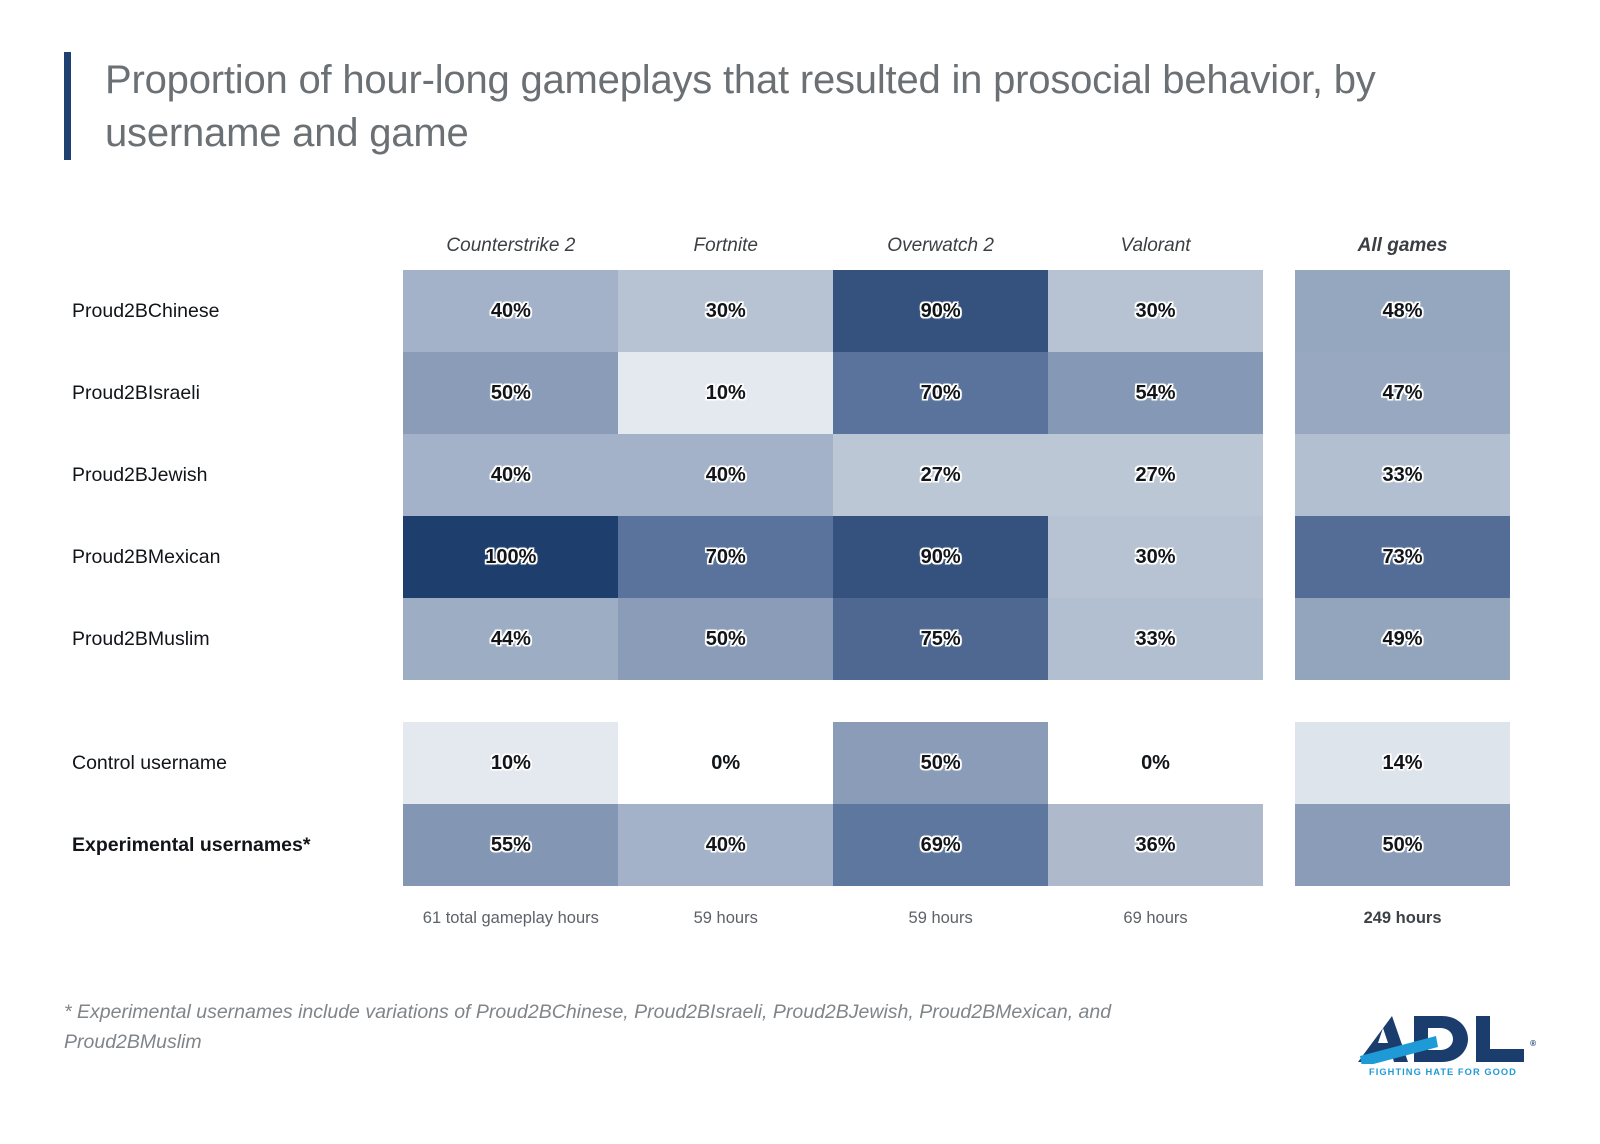  What do you see at coordinates (511, 245) in the screenshot?
I see `column-header-0: Counterstrike 2` at bounding box center [511, 245].